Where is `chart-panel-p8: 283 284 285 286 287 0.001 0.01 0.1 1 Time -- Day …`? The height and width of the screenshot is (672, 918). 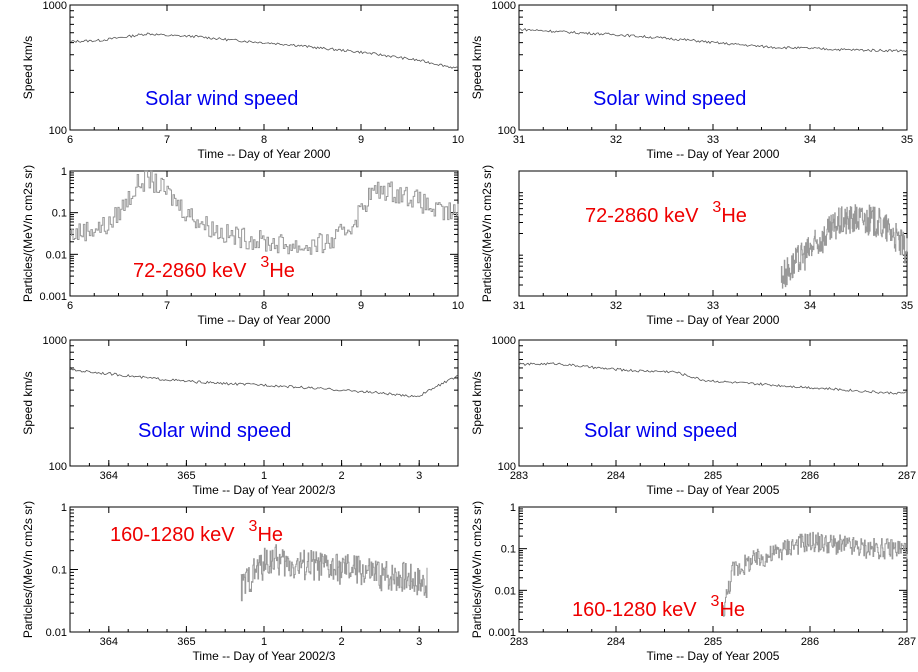 chart-panel-p8: 283 284 285 286 287 0.001 0.01 0.1 1 Time -- Day … is located at coordinates (693, 582).